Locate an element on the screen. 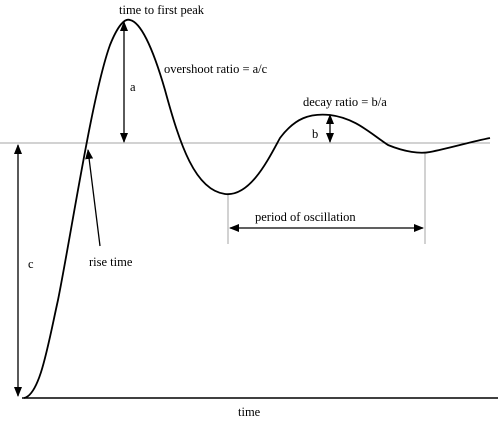 The width and height of the screenshot is (500, 421). time-axis-label: time is located at coordinates (249, 412).